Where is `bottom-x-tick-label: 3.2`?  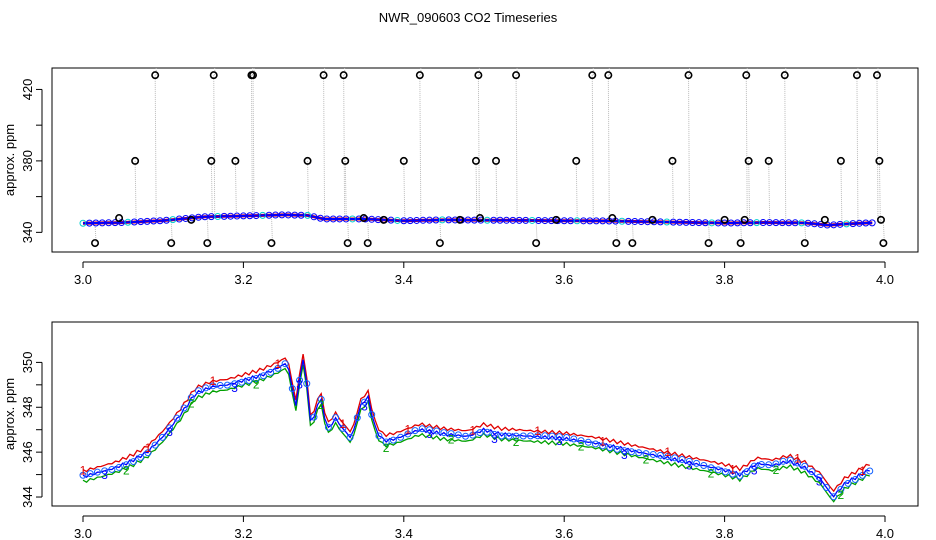
bottom-x-tick-label: 3.2 is located at coordinates (243, 533).